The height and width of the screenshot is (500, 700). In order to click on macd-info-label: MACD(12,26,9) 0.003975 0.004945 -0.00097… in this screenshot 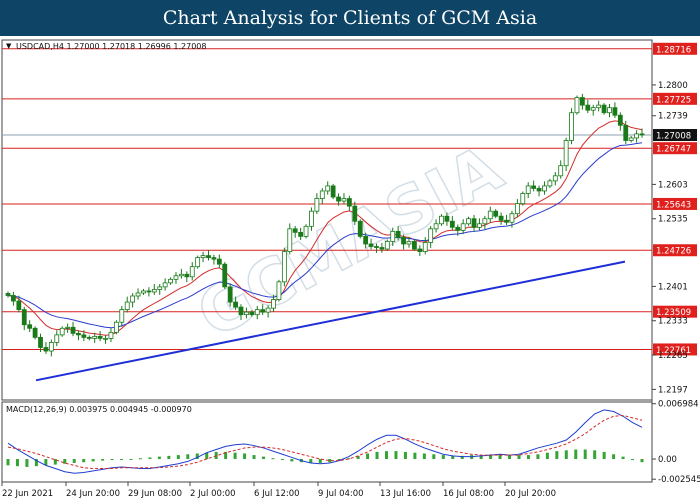, I will do `click(99, 409)`.